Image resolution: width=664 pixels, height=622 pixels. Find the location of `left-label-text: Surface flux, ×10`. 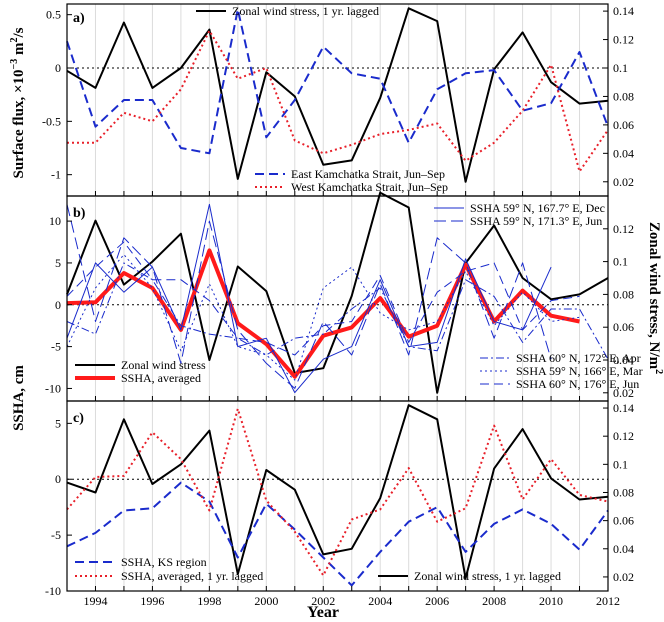

left-label-text: Surface flux, ×10 is located at coordinates (19, 124).